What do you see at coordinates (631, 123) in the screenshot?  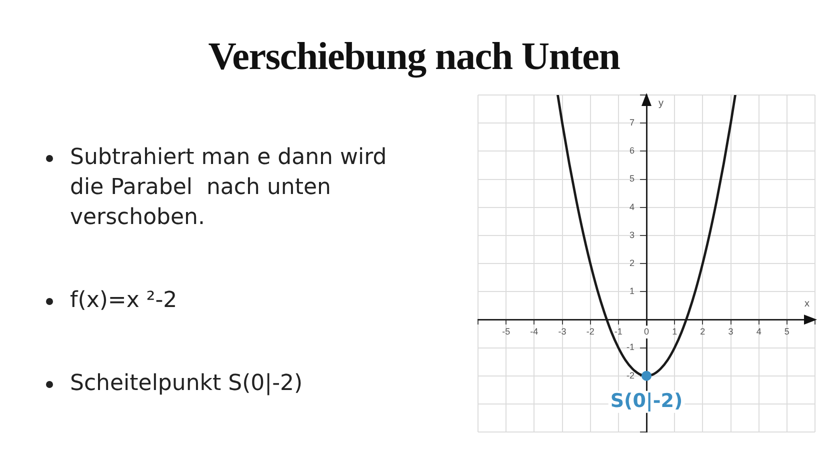 I see `y-tick-label: 7` at bounding box center [631, 123].